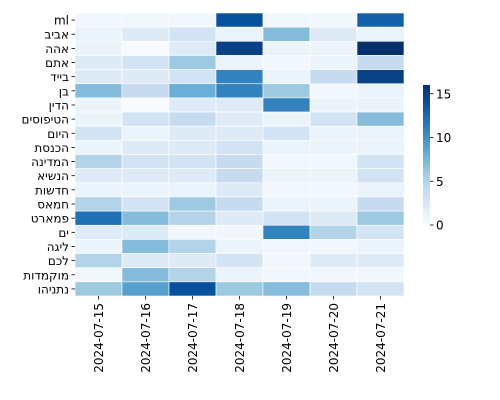 Image resolution: width=500 pixels, height=400 pixels. I want to click on colorbar-tick-label: 0, so click(440, 226).